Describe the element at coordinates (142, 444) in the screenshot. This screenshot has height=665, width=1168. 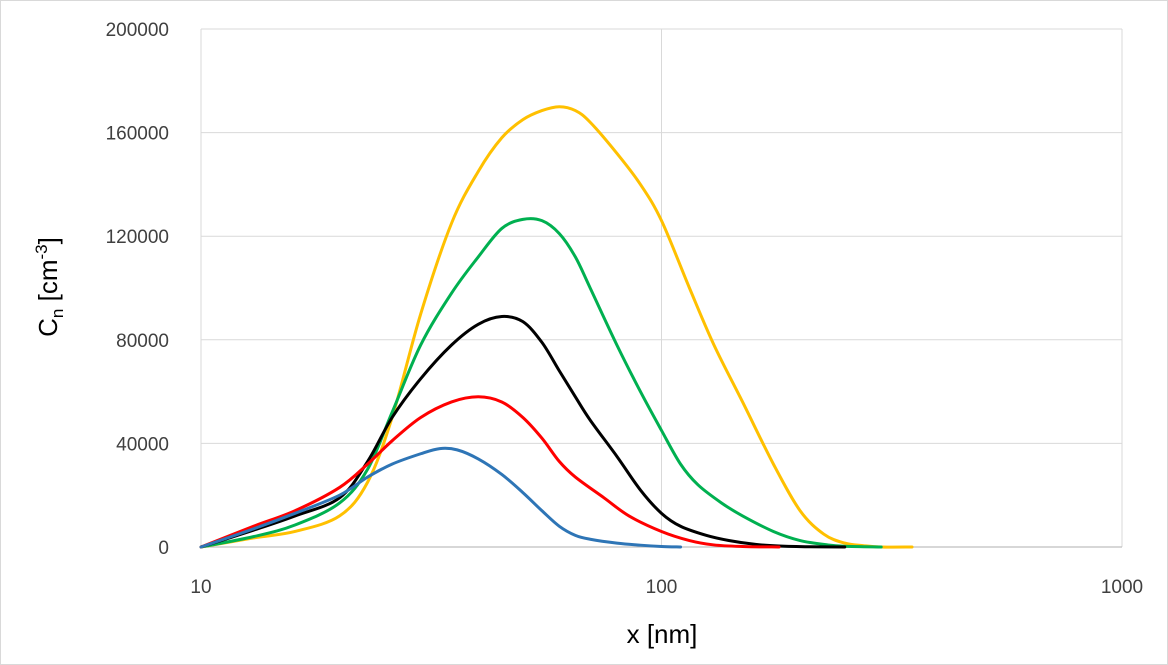
I see `y-tick-label: 40000` at that location.